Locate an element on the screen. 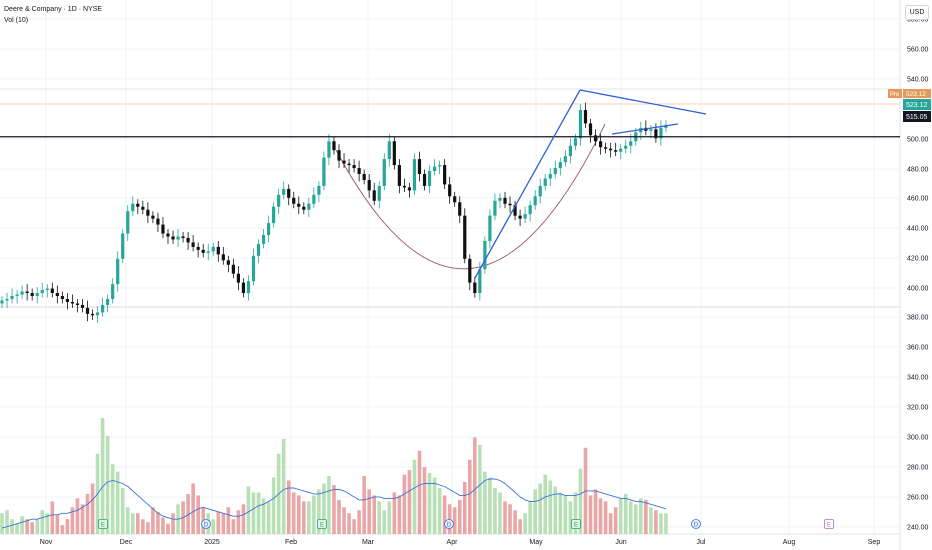 The image size is (932, 550). time-axis-label: May is located at coordinates (536, 542).